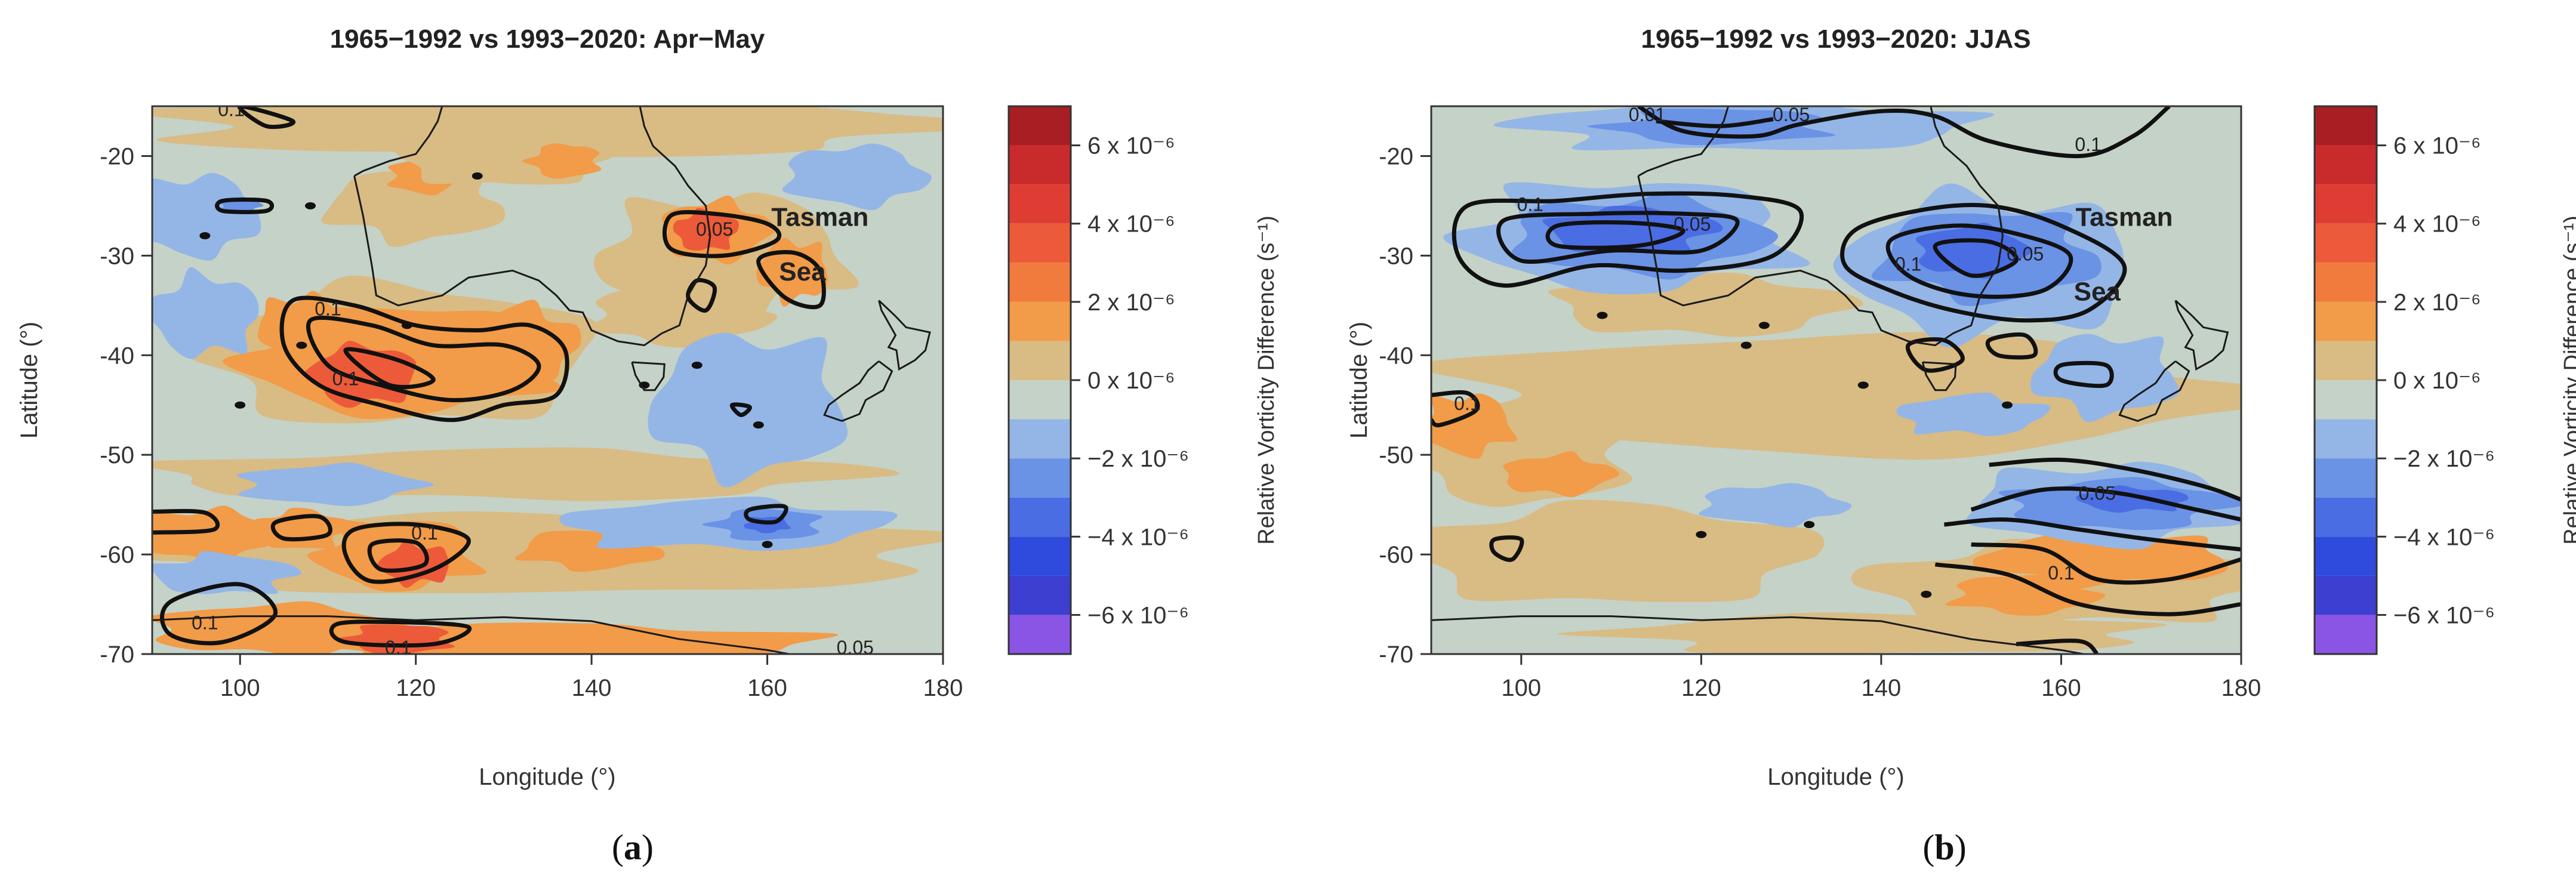 Image resolution: width=2576 pixels, height=885 pixels. Describe the element at coordinates (117, 555) in the screenshot. I see `panel-a-ytick-label: -60` at that location.